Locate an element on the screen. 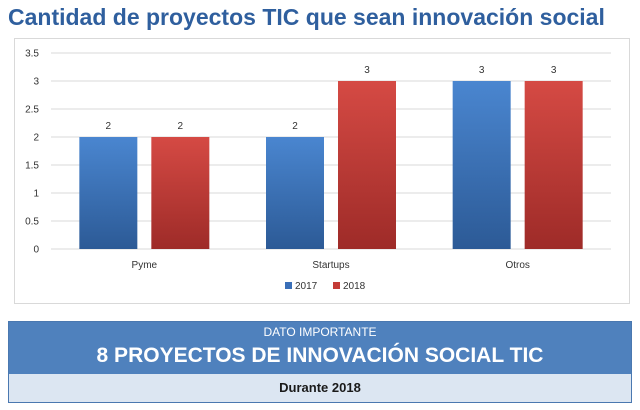 This screenshot has height=410, width=640. banner-footer: Durante 2018 is located at coordinates (320, 387).